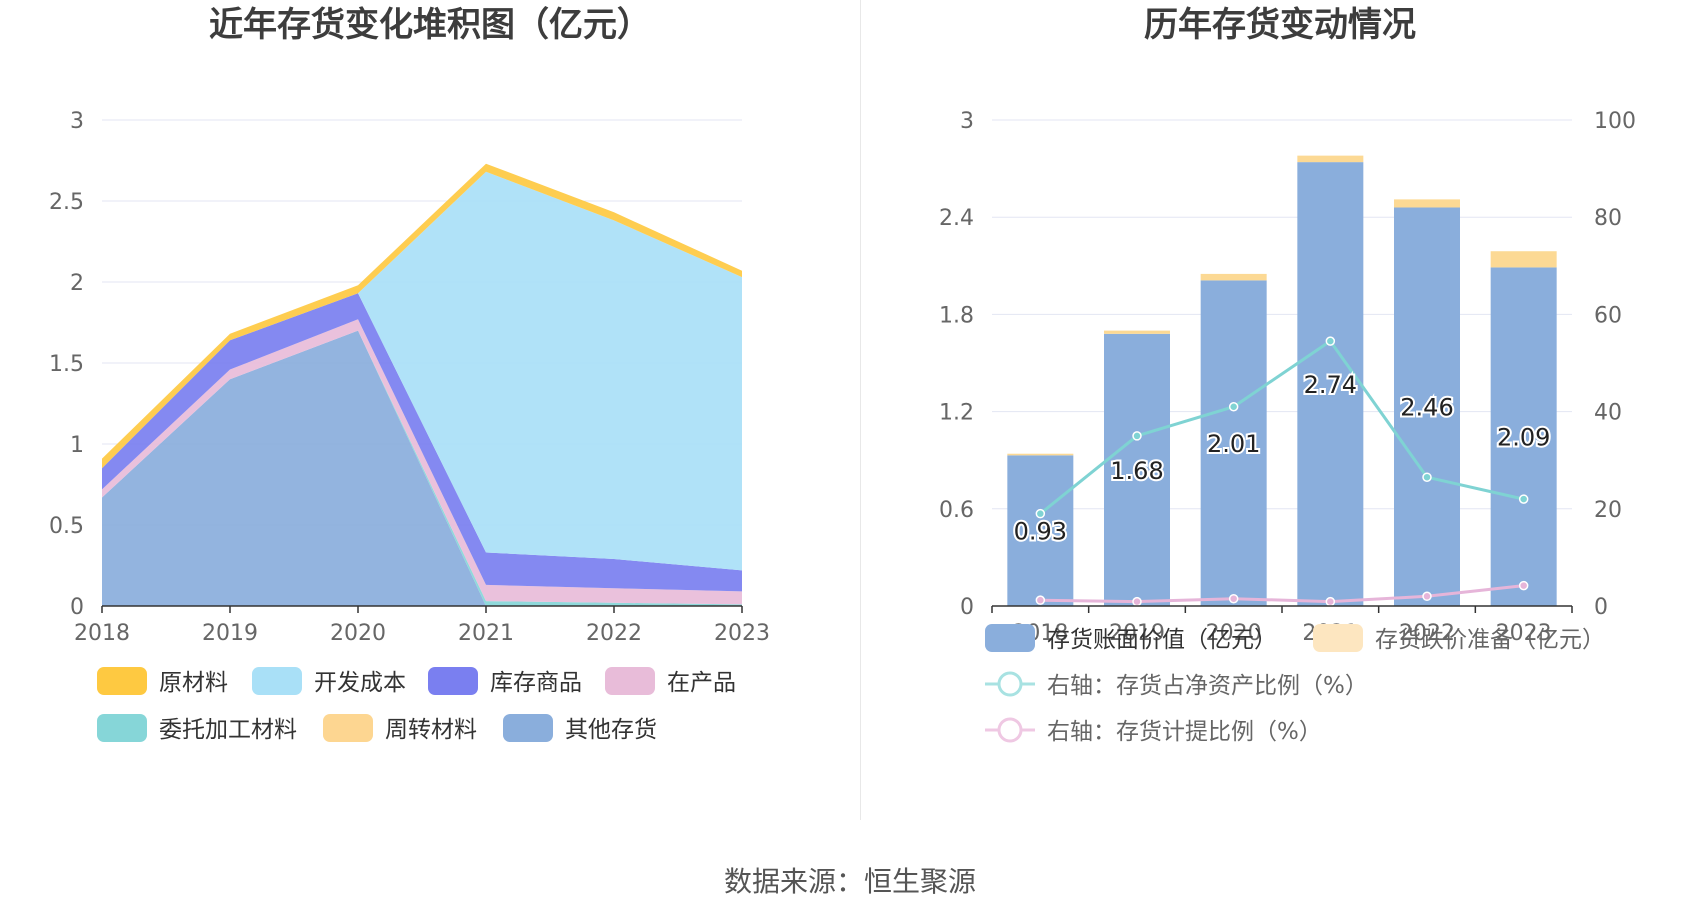 This screenshot has width=1700, height=918. What do you see at coordinates (1184, 732) in the screenshot?
I see `legend-label: 右轴：存货计提比例（%）` at bounding box center [1184, 732].